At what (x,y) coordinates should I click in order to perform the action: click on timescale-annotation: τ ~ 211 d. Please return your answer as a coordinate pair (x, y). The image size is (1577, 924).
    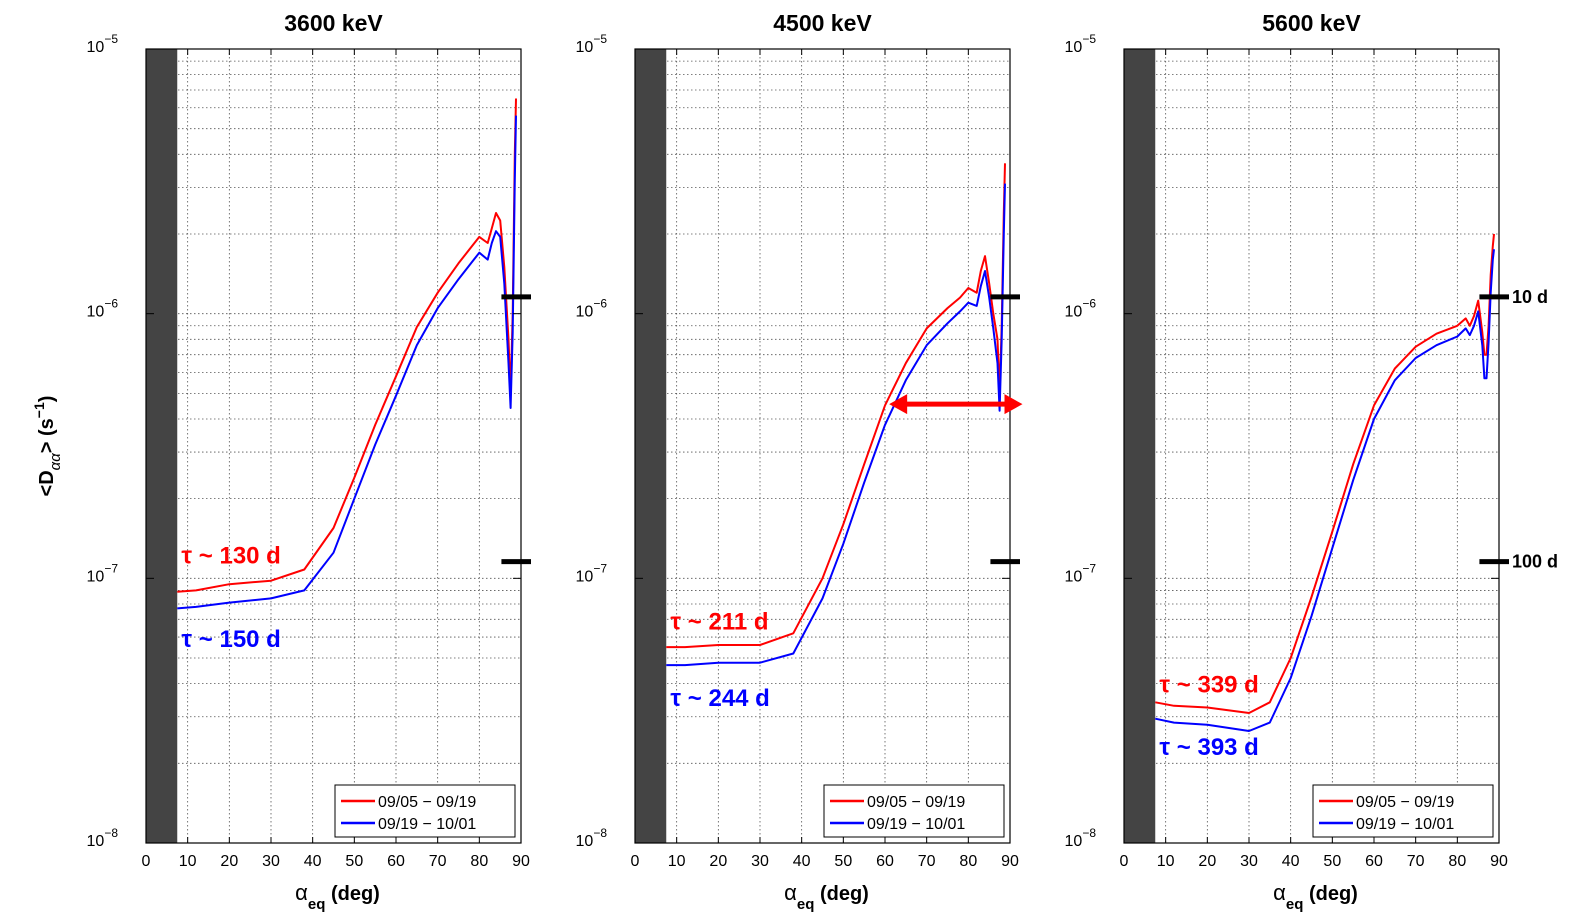
    Looking at the image, I should click on (719, 622).